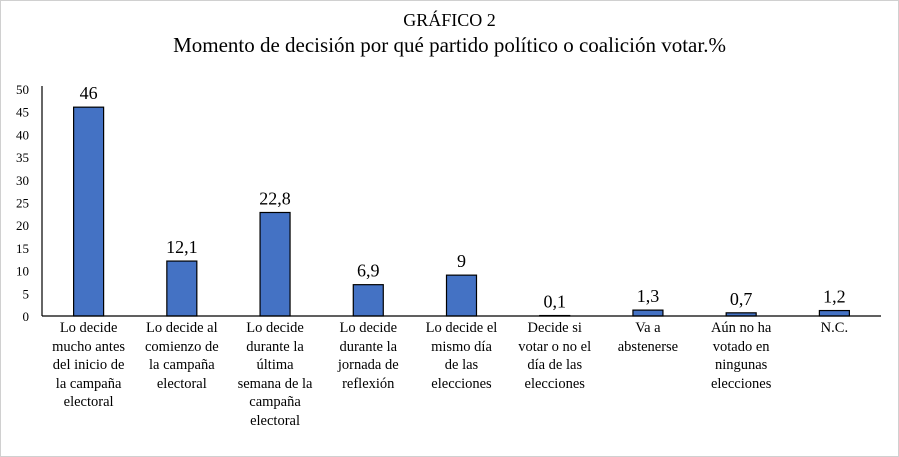 This screenshot has height=457, width=899. What do you see at coordinates (22, 271) in the screenshot?
I see `y-tick-label: 10` at bounding box center [22, 271].